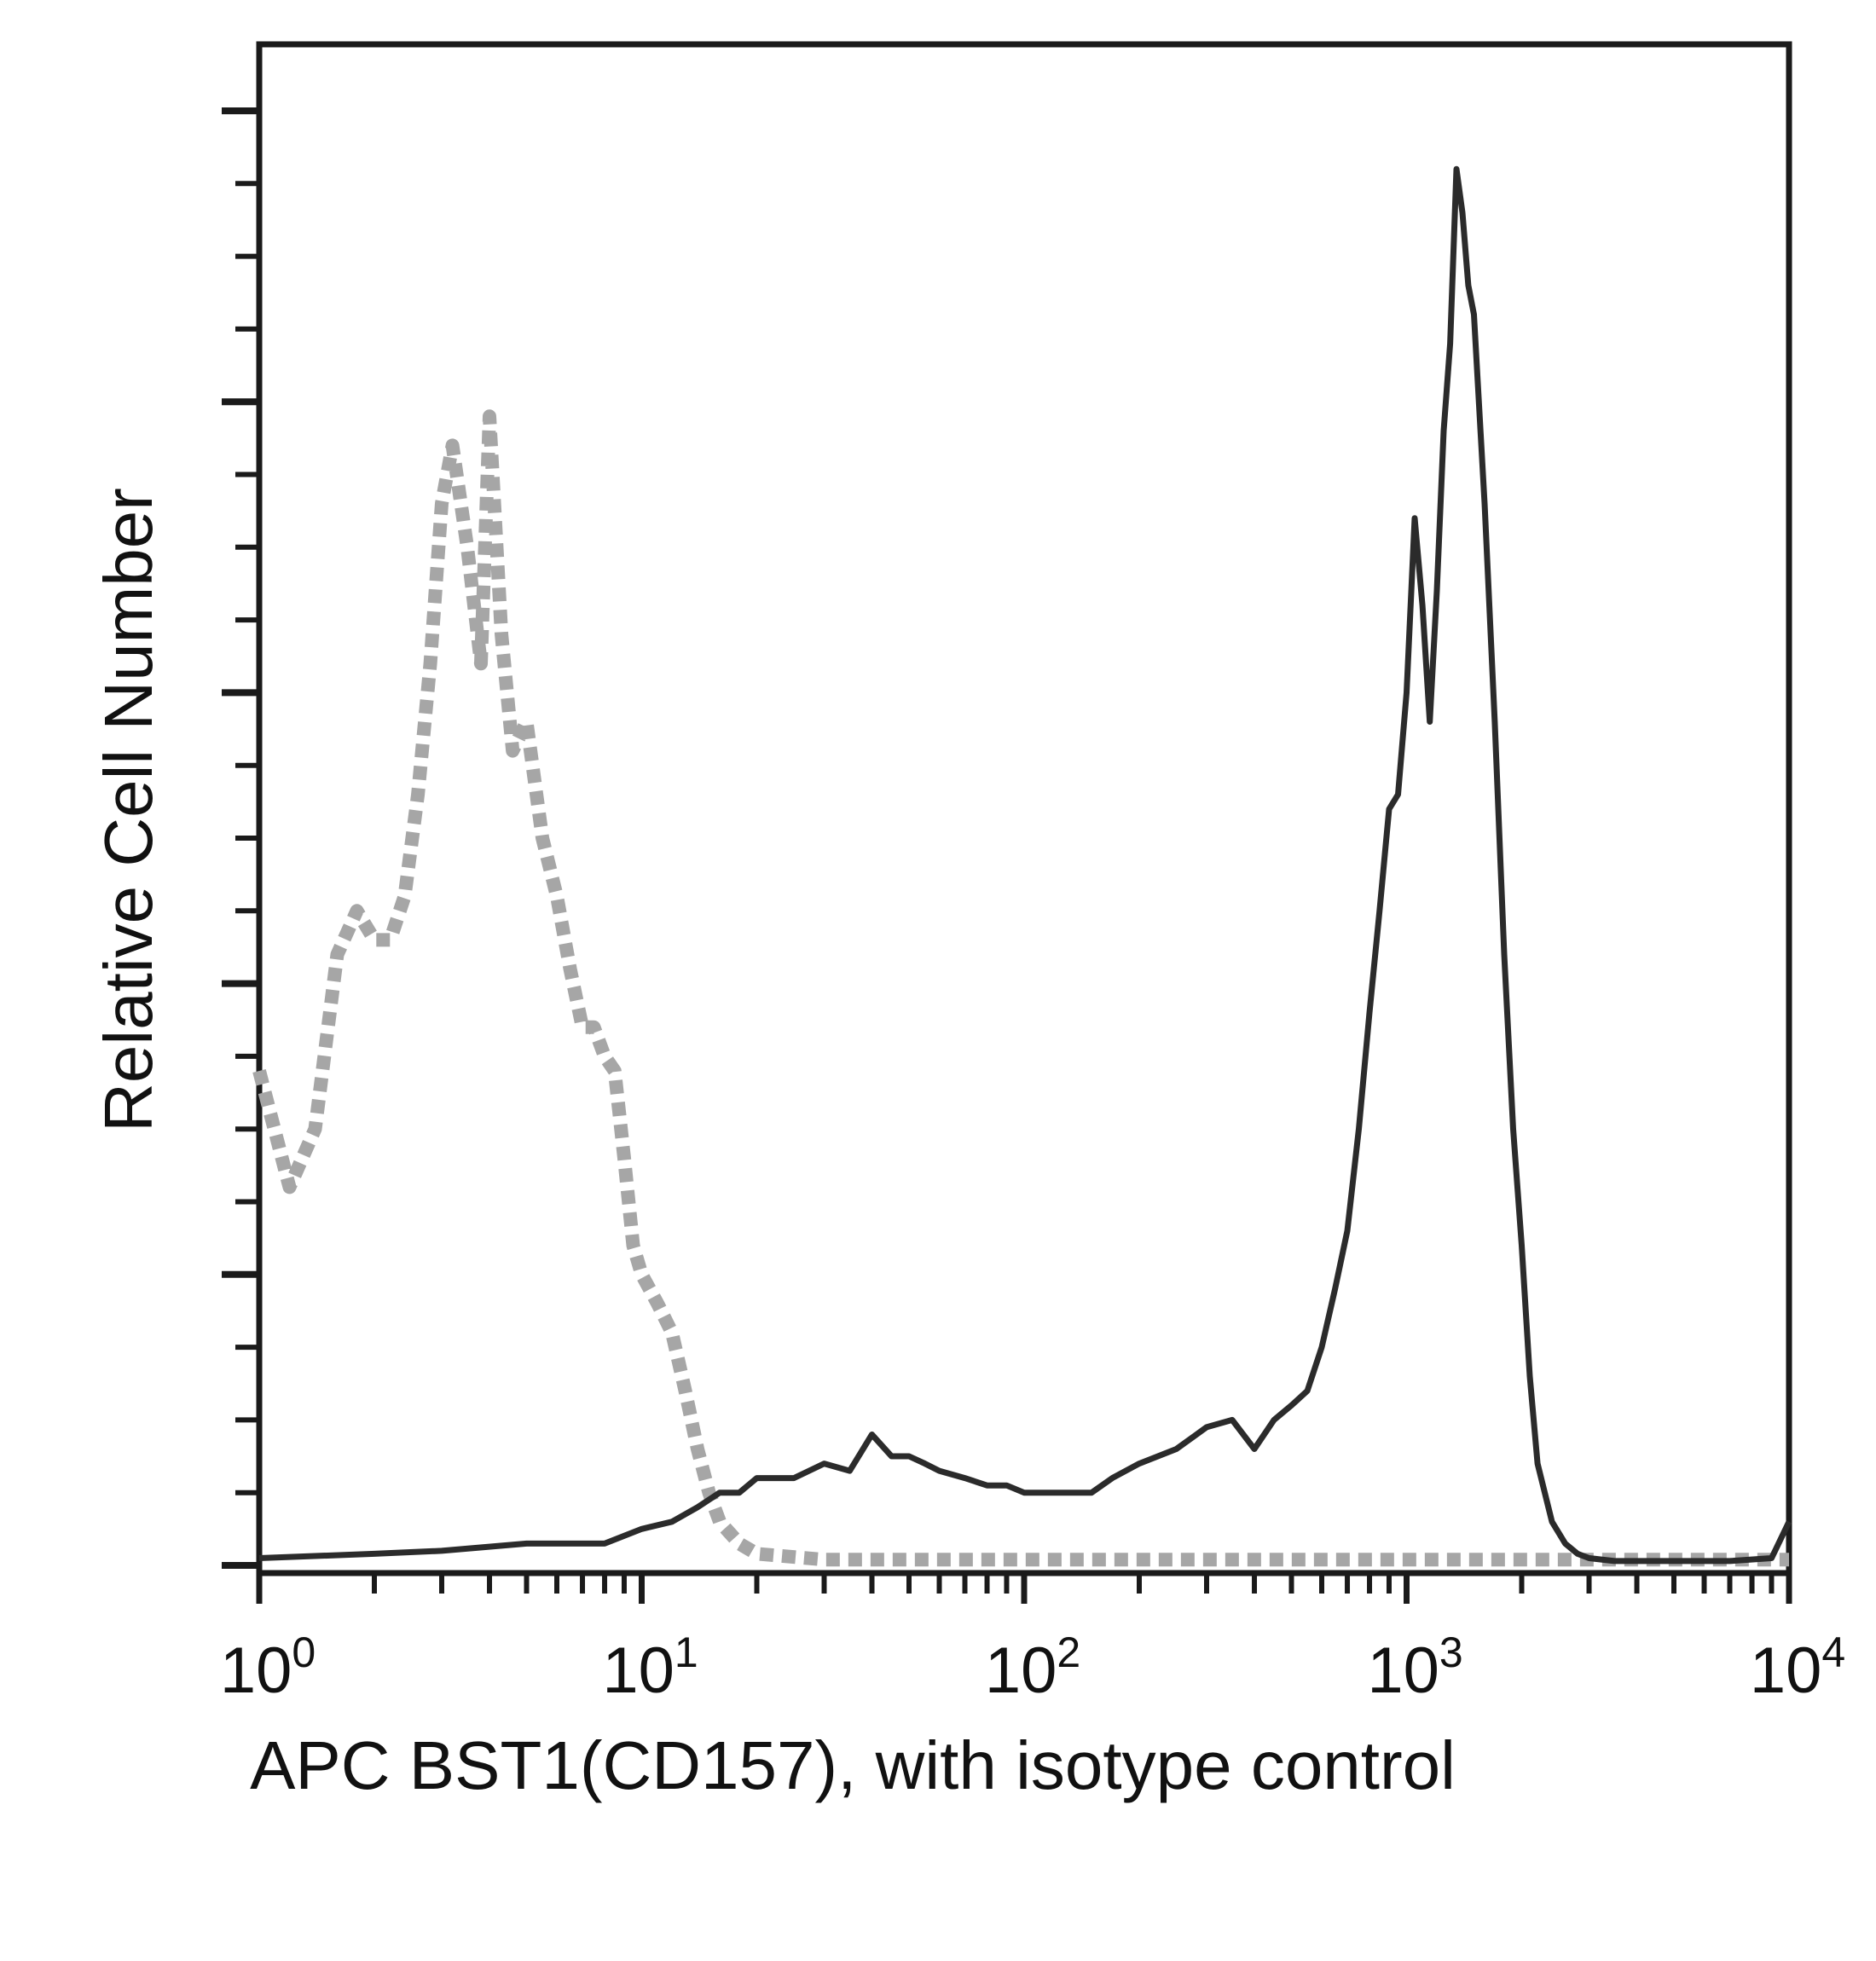  What do you see at coordinates (128, 810) in the screenshot?
I see `y-axis-title: Relative Cell Number` at bounding box center [128, 810].